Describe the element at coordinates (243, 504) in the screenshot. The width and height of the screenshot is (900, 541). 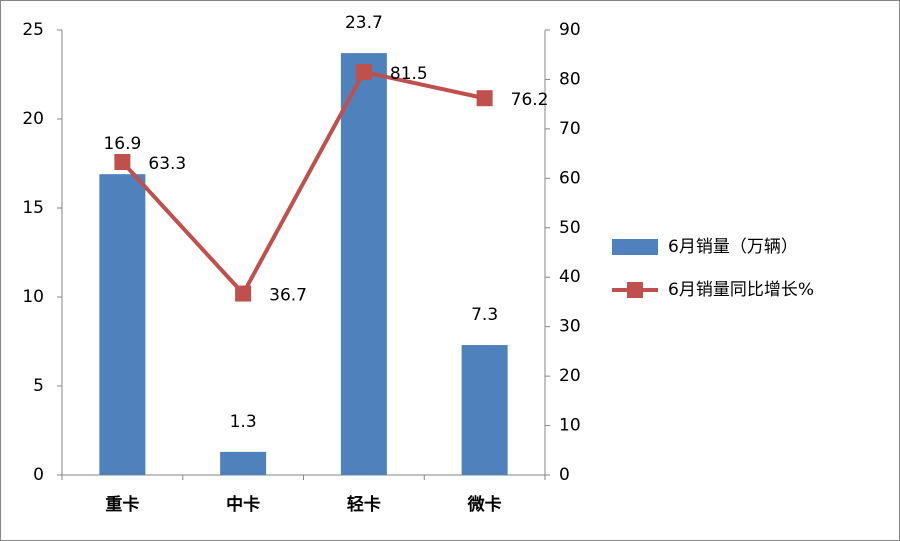
I see `x-tick-label: 中卡` at that location.